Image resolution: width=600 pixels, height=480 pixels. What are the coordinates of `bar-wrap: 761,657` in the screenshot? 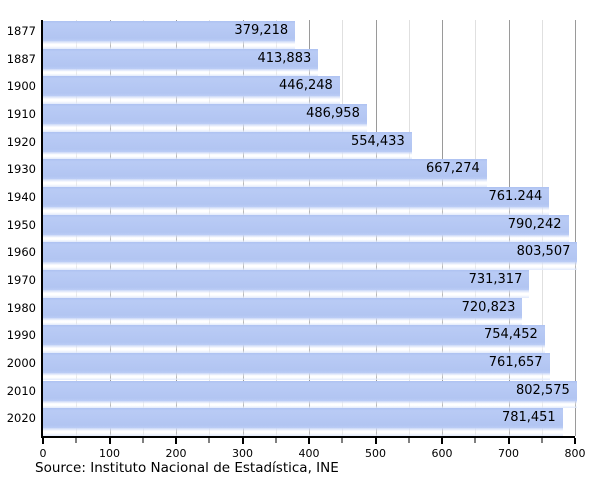 It's located at (296, 366).